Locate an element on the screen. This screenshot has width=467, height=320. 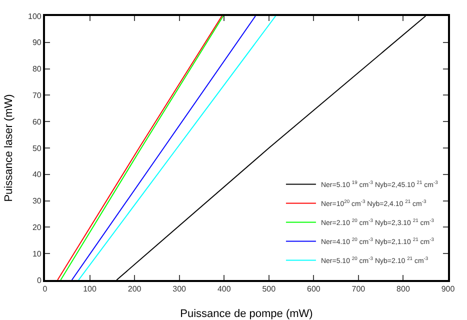
x-tick-label: 300 is located at coordinates (179, 289).